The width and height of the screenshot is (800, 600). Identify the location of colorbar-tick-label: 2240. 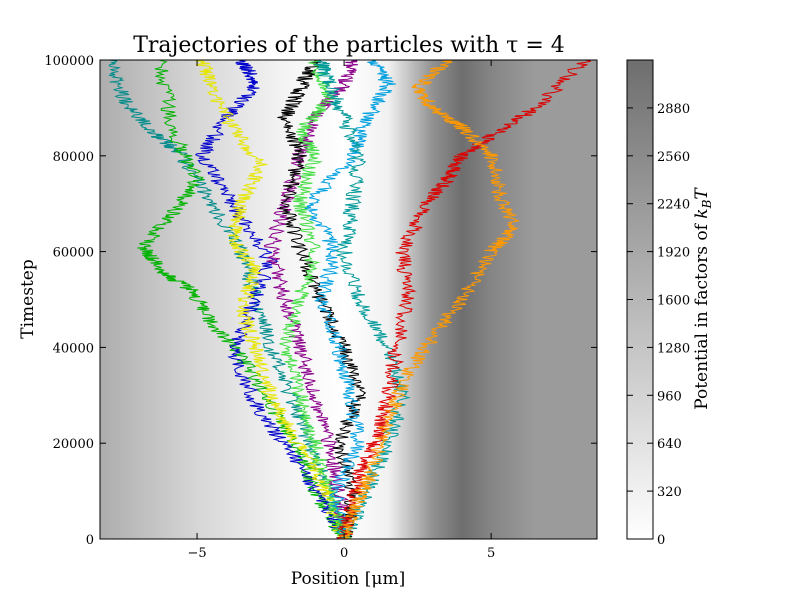
(673, 205).